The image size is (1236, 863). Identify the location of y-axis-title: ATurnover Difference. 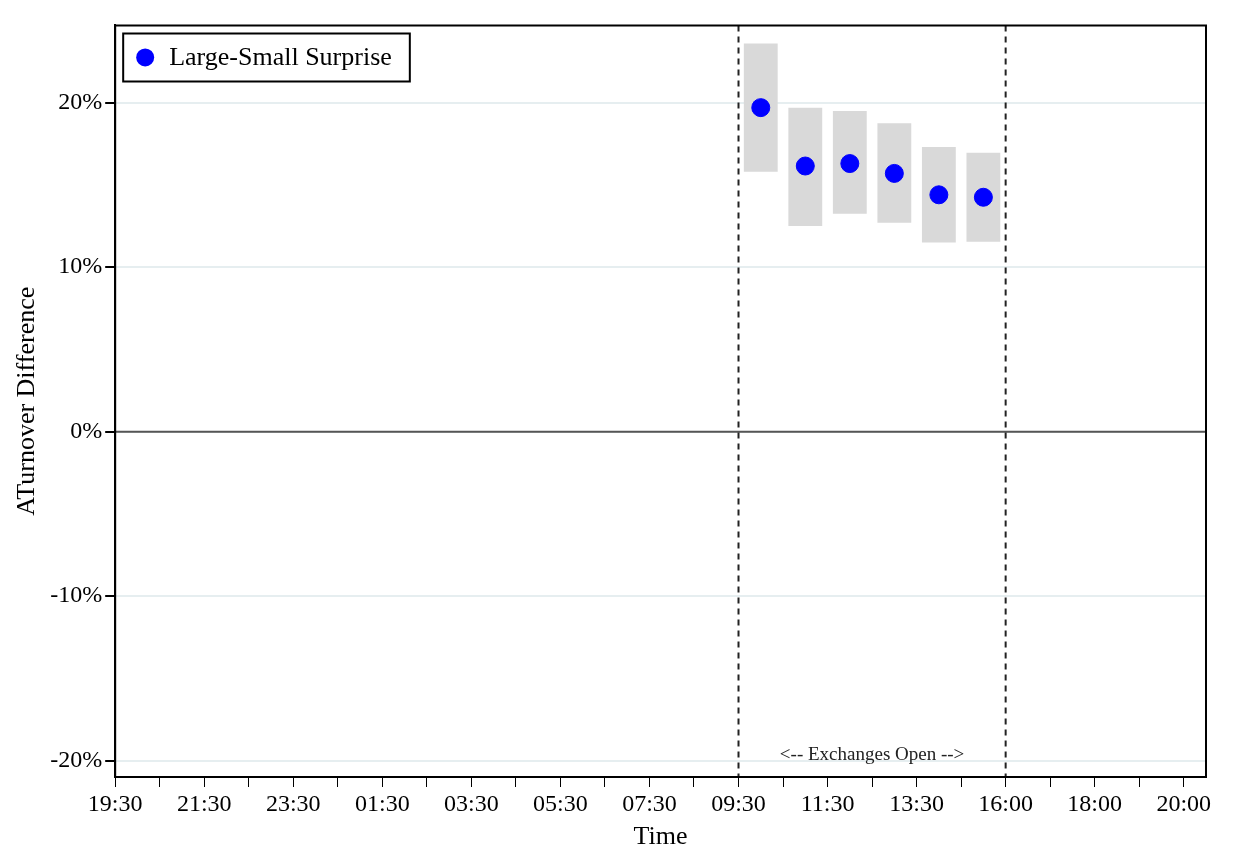
(26, 401).